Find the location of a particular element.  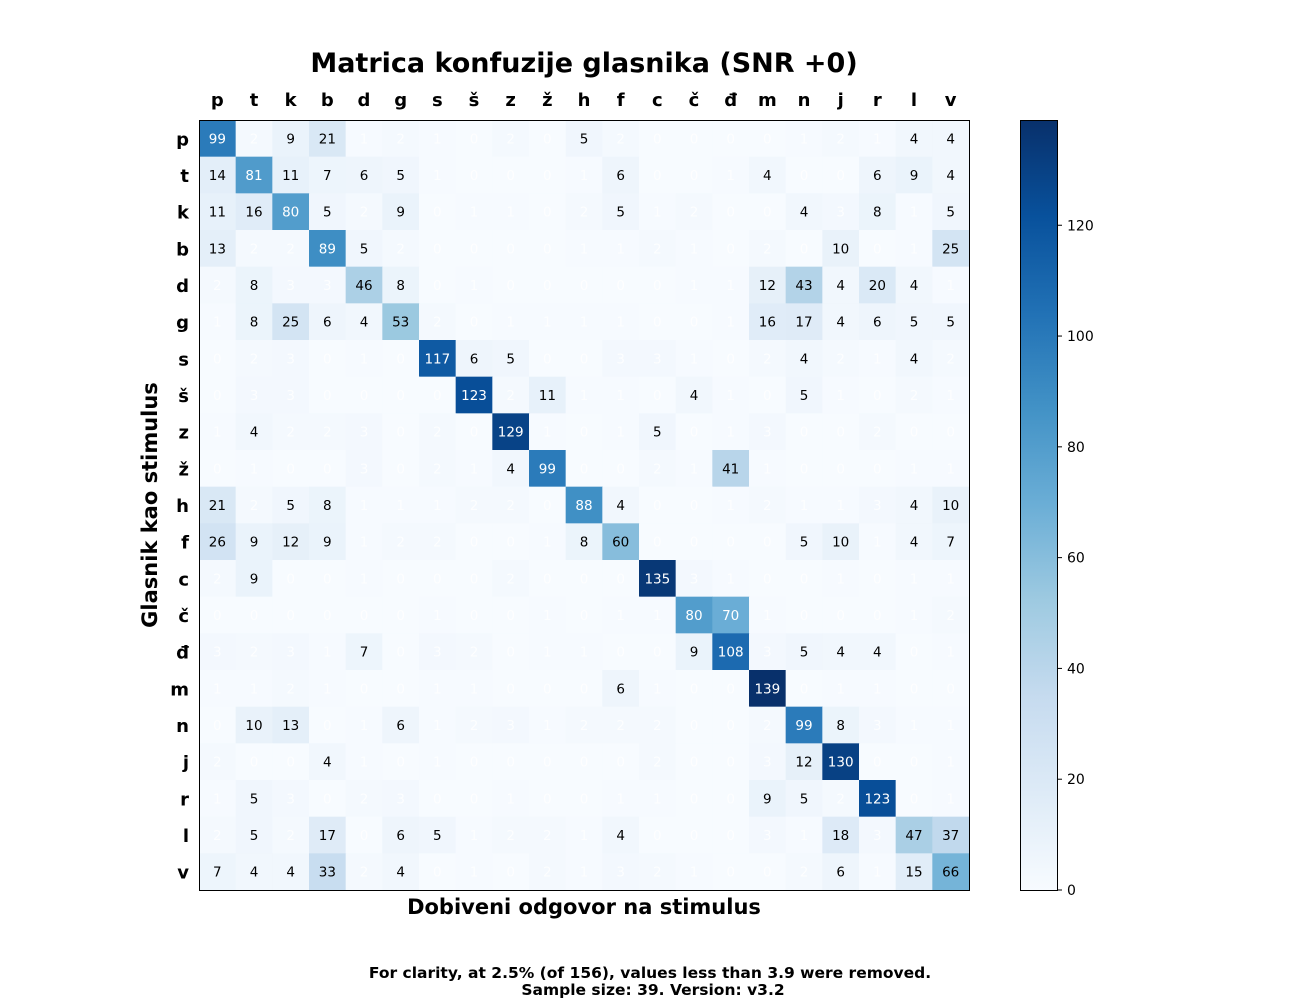

y-tick-label: p is located at coordinates (182, 139).